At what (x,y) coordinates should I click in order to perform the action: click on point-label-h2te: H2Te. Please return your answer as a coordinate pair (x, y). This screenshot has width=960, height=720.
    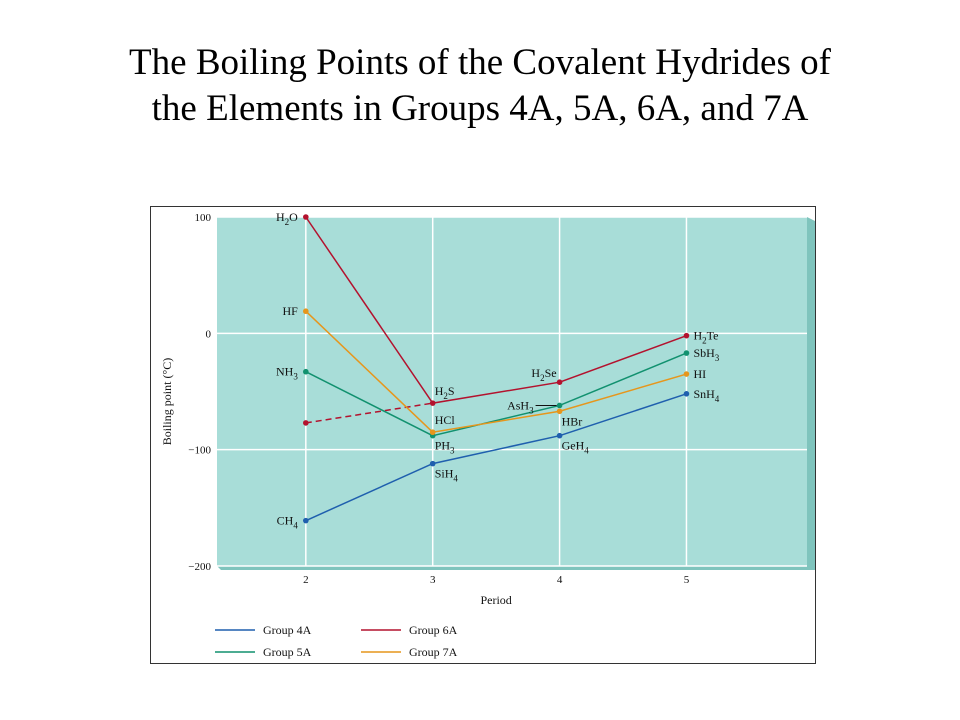
    Looking at the image, I should click on (705, 337).